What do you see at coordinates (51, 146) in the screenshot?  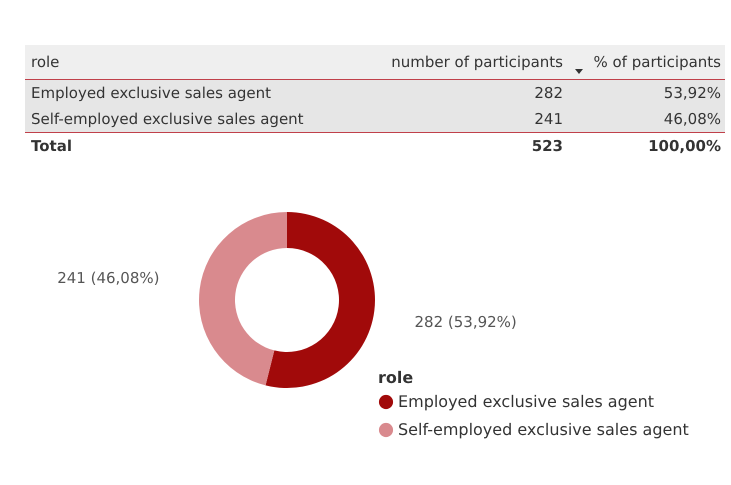 I see `text: Total` at bounding box center [51, 146].